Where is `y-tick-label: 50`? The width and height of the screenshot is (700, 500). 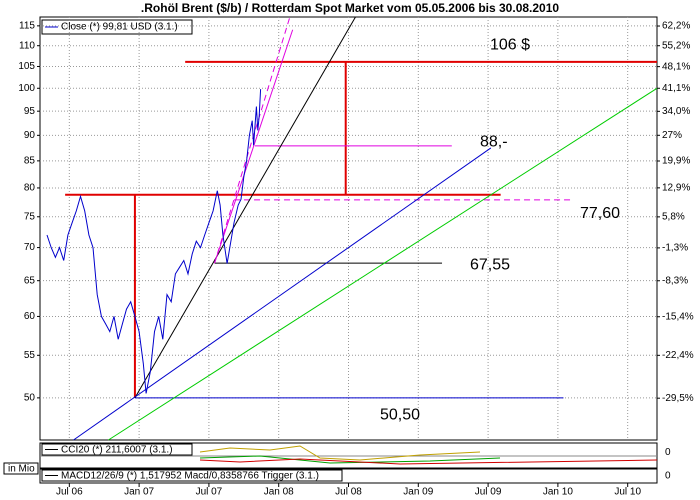 y-tick-label: 50 is located at coordinates (30, 398).